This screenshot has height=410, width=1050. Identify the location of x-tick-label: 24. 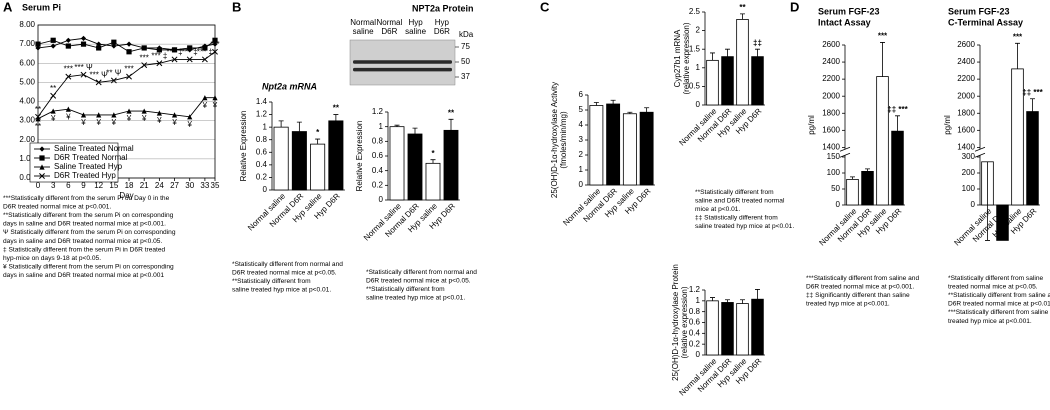
(159, 185).